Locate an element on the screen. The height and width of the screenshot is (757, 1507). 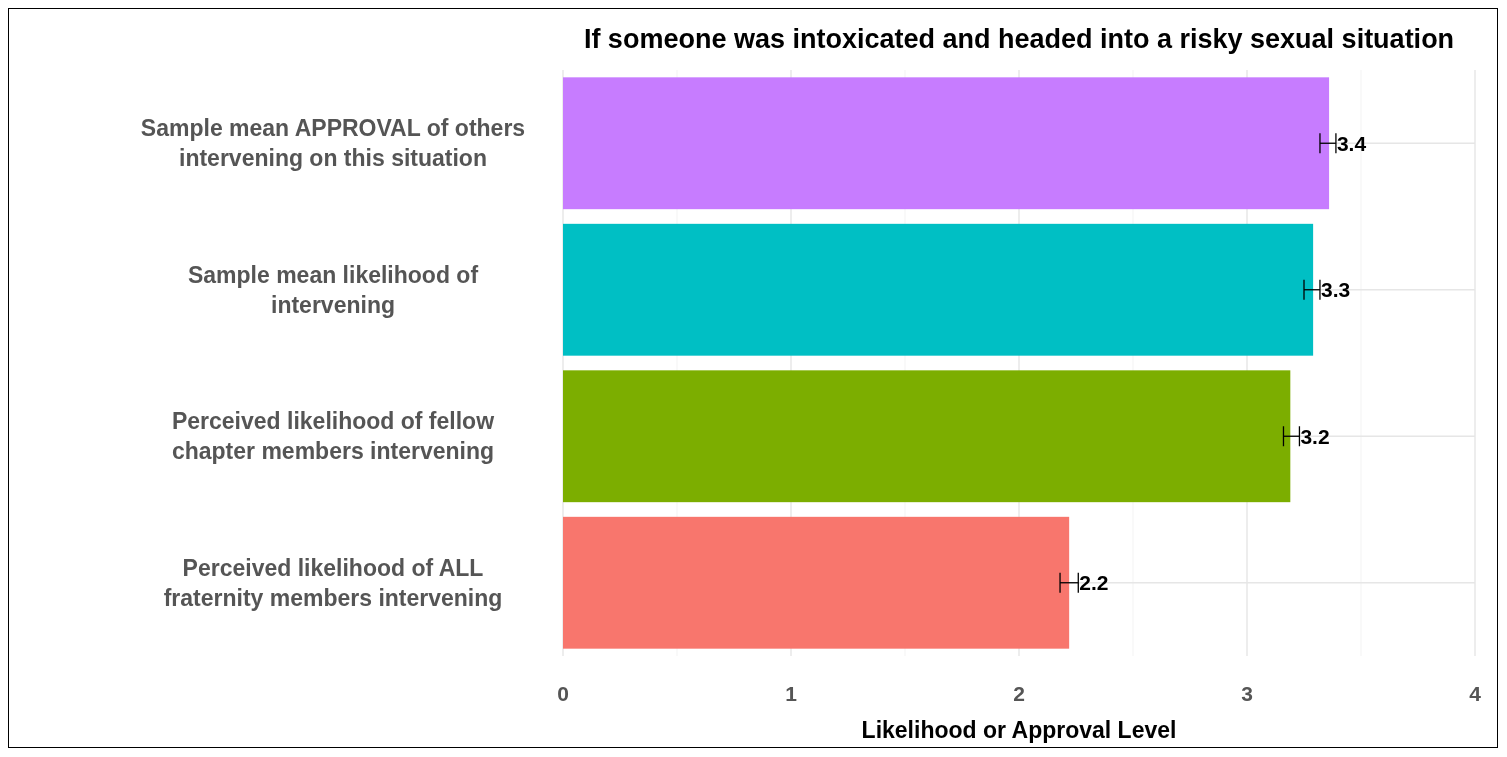
x-tick-label: 2 is located at coordinates (1019, 693).